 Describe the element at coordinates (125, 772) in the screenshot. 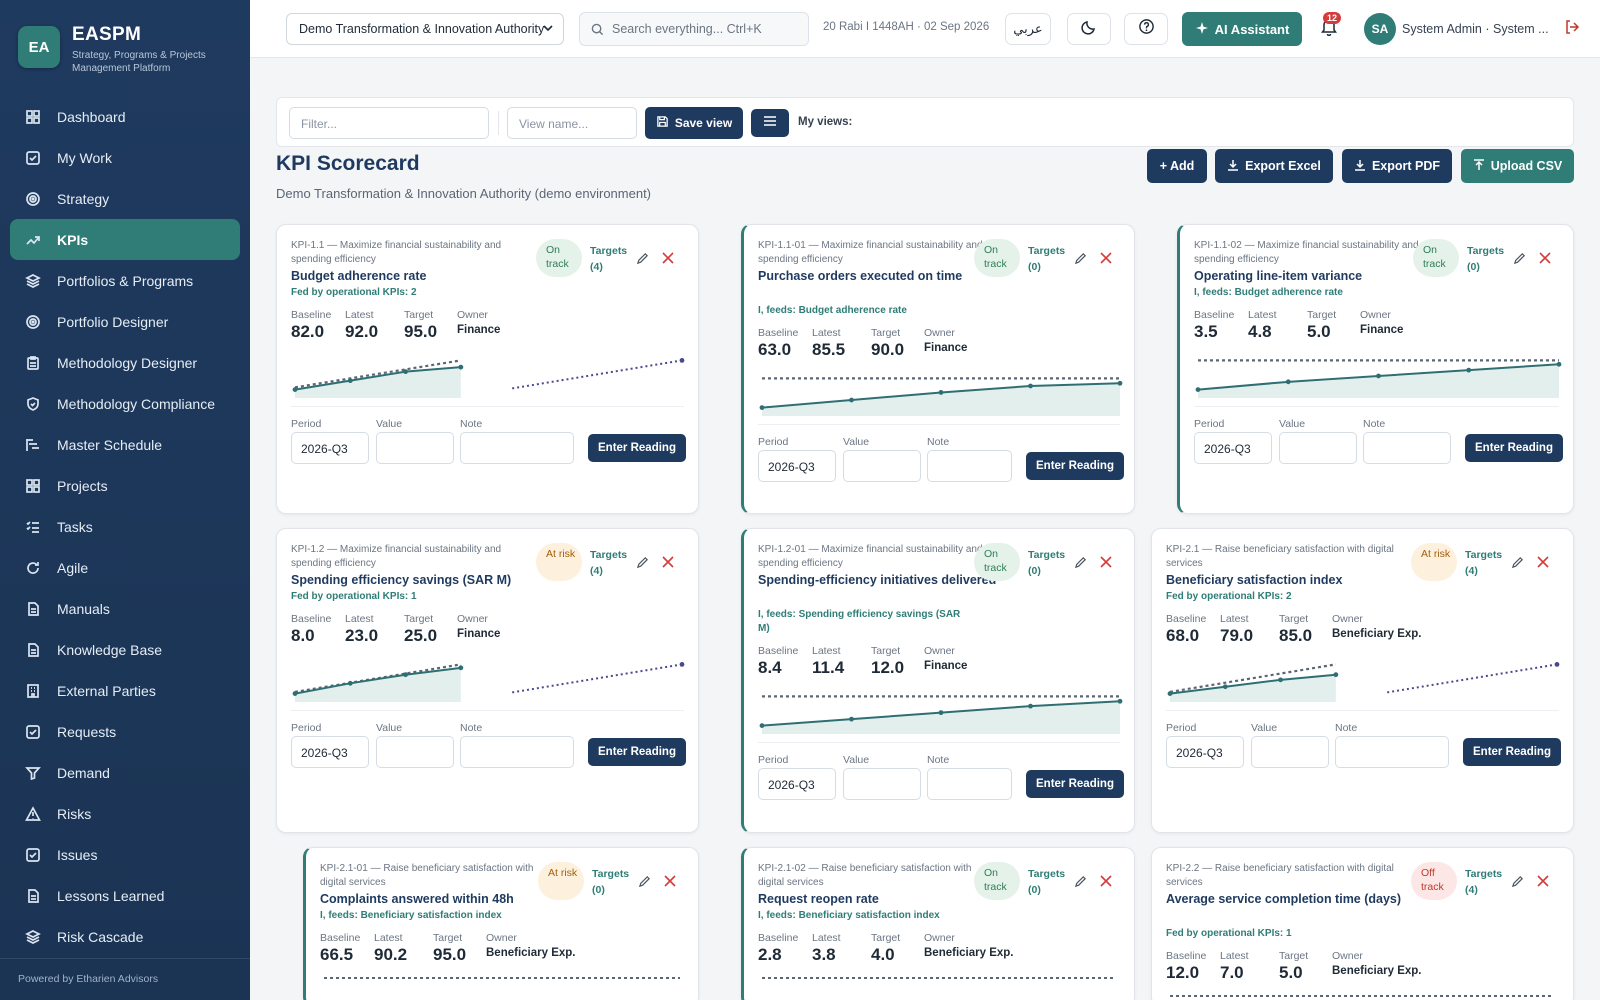

I see `sidebar-item-demand: Demand` at that location.